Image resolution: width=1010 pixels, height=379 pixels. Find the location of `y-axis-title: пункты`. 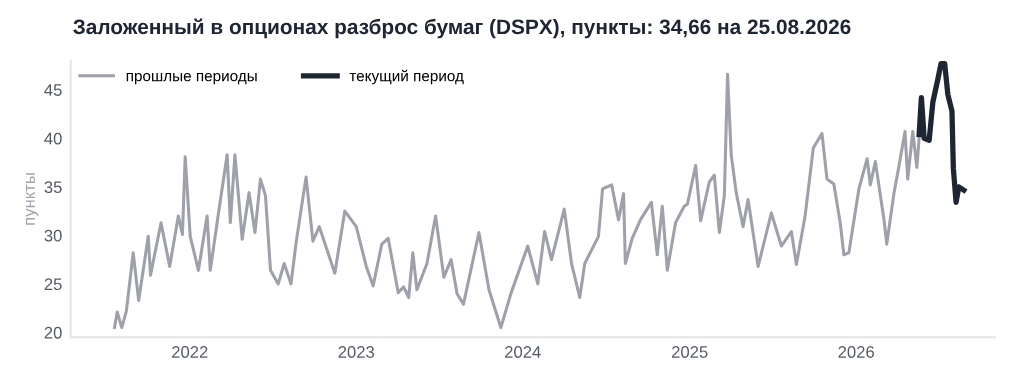

y-axis-title: пункты is located at coordinates (32, 199).